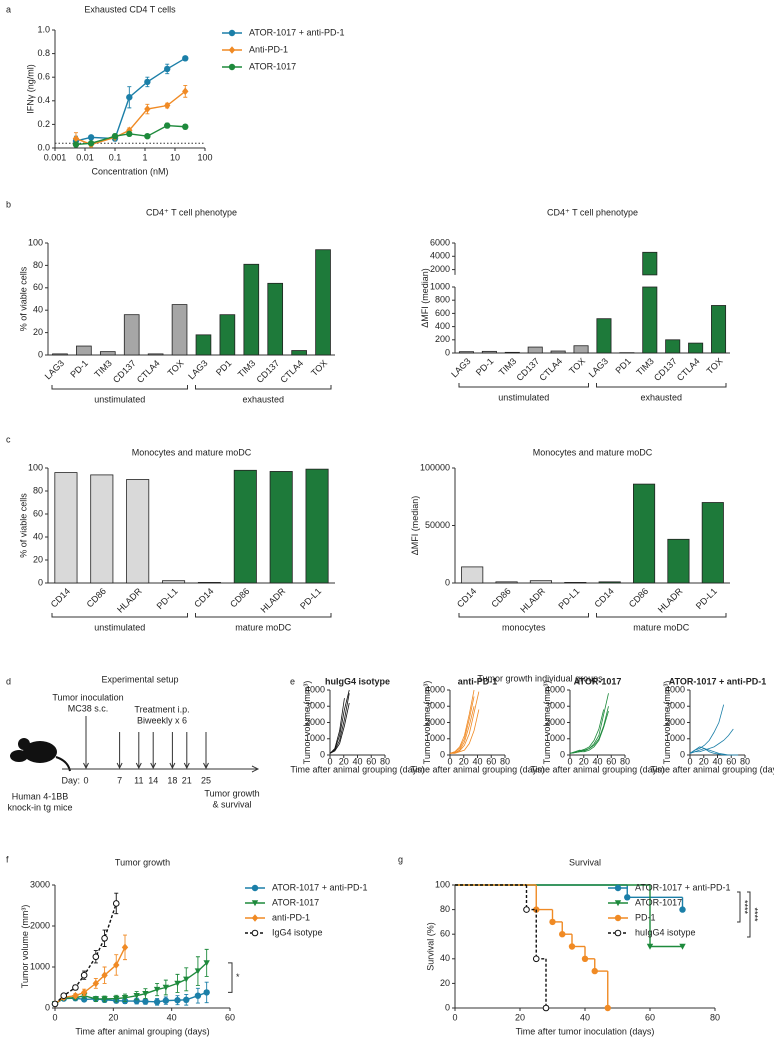  What do you see at coordinates (310, 598) in the screenshot?
I see `x-tick-label: PD-L1` at bounding box center [310, 598].